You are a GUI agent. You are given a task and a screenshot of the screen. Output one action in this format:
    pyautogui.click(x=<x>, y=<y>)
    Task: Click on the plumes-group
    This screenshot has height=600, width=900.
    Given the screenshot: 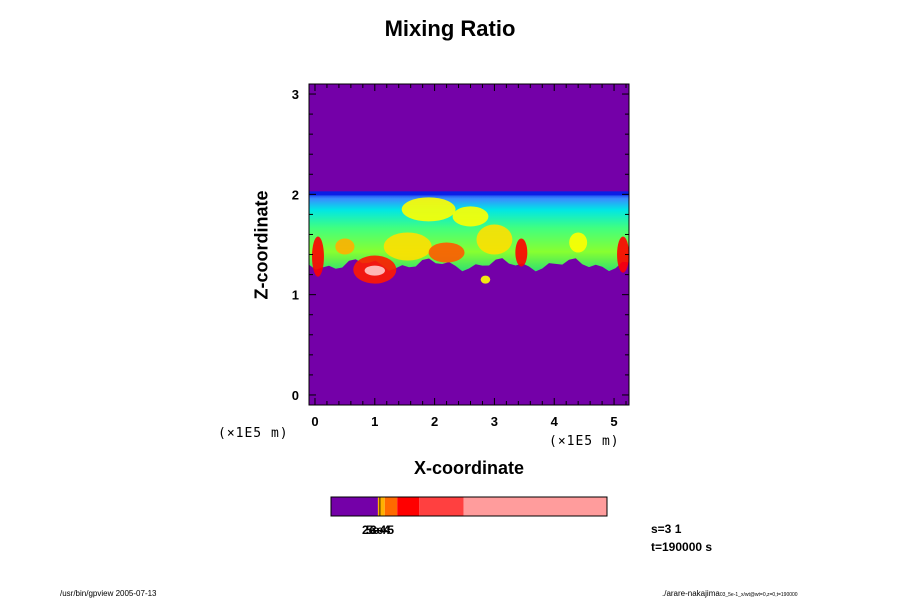 What is the action you would take?
    pyautogui.click(x=470, y=240)
    